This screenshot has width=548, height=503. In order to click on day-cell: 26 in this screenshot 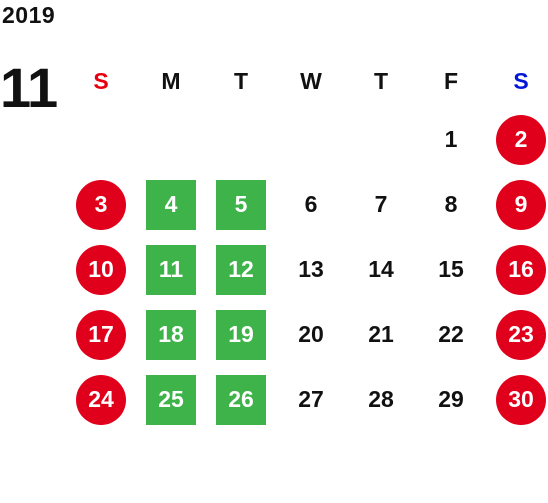, I will do `click(241, 399)`.